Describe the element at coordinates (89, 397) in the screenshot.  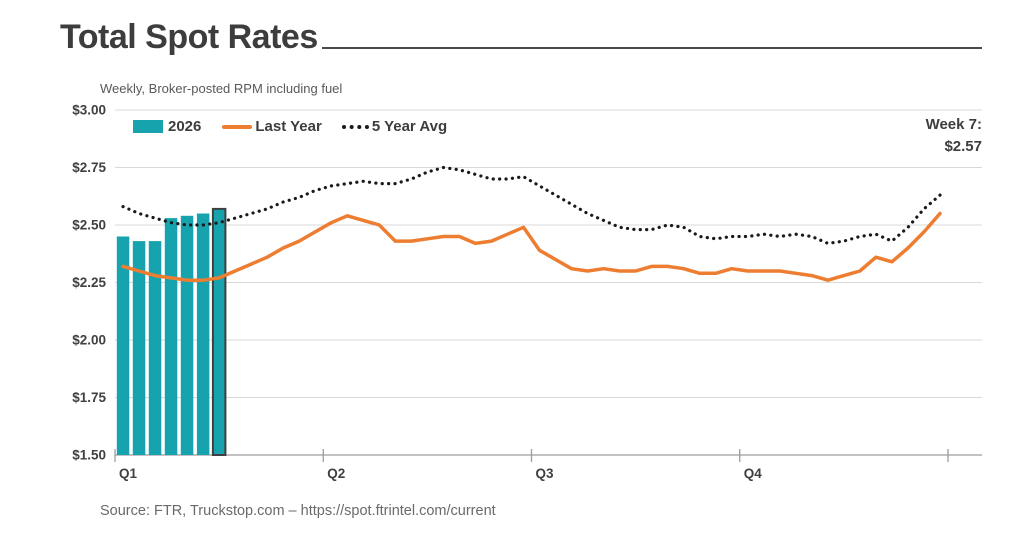
I see `y-axis-tick-label: $1.75` at that location.